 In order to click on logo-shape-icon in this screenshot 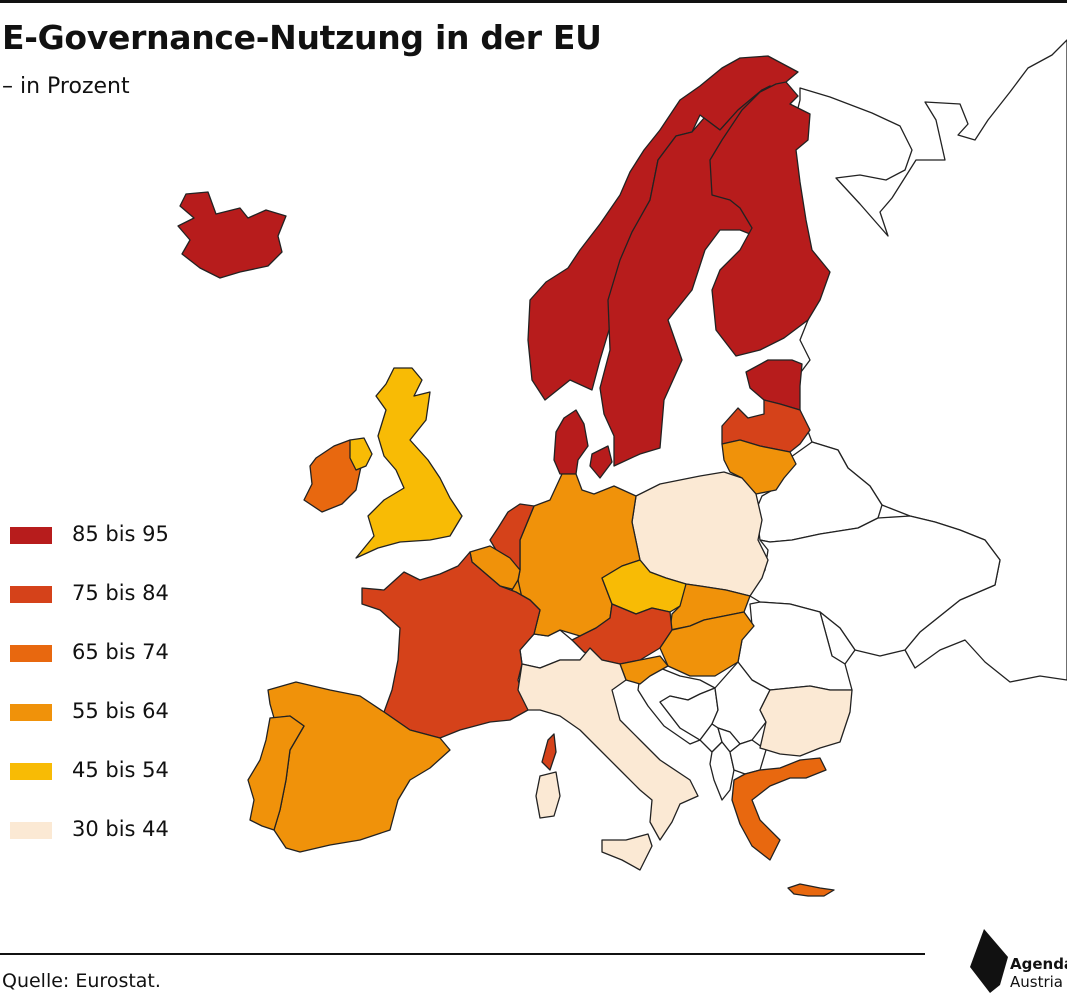, I will do `click(989, 961)`.